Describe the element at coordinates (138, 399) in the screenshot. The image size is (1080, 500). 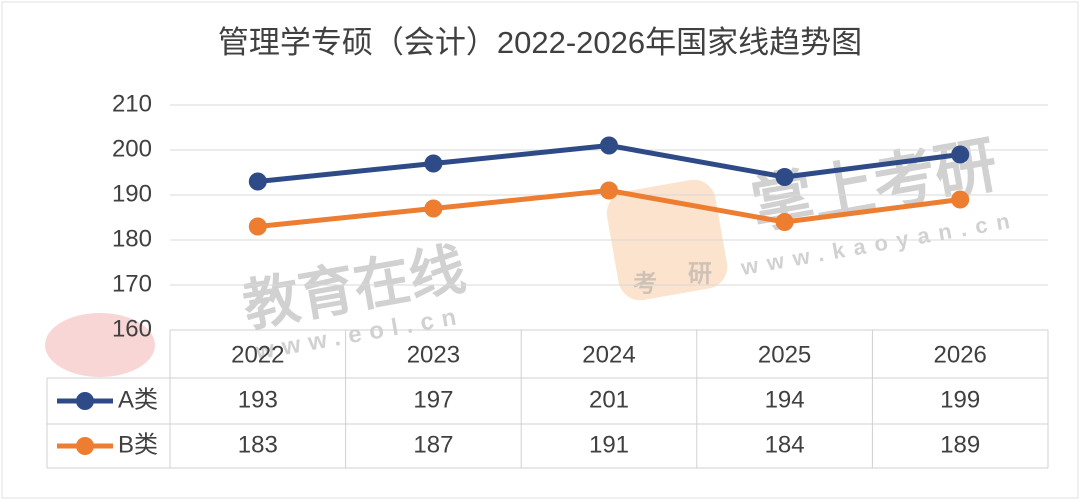
I see `legend-label: A类` at that location.